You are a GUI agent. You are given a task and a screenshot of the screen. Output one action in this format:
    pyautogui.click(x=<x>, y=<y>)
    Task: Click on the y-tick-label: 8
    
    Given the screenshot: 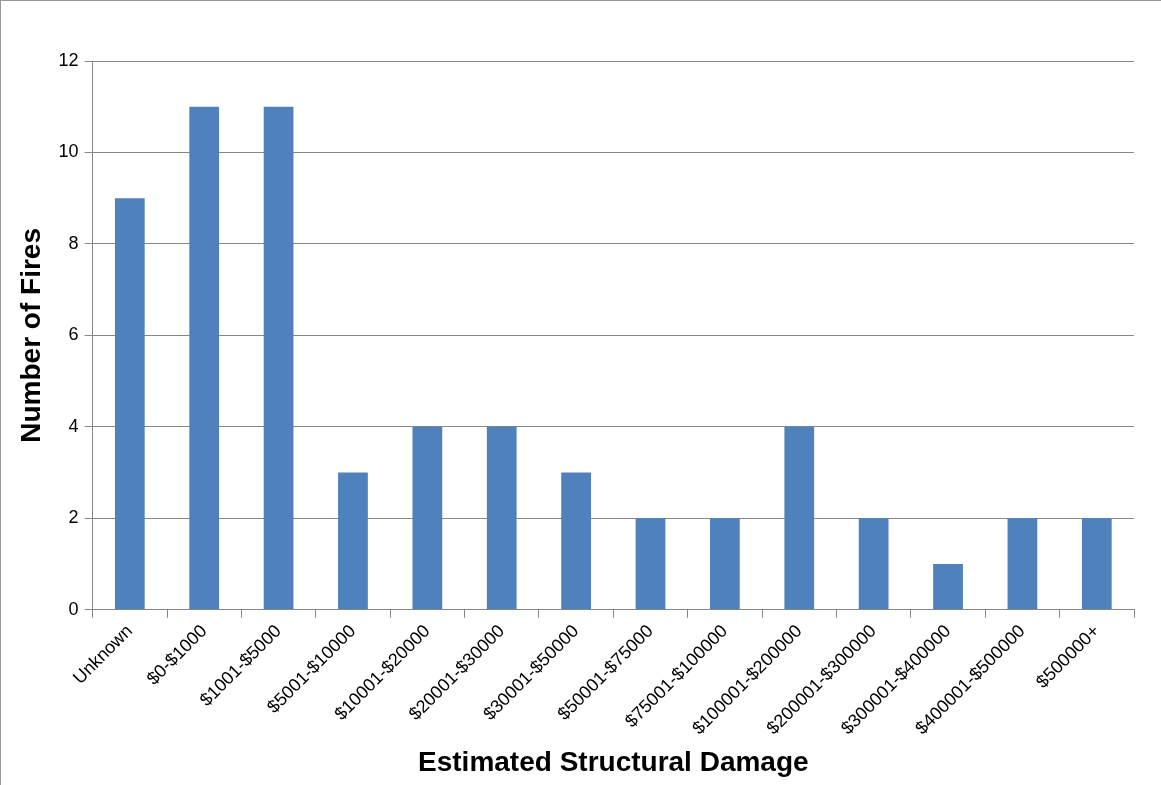 What is the action you would take?
    pyautogui.click(x=73, y=242)
    